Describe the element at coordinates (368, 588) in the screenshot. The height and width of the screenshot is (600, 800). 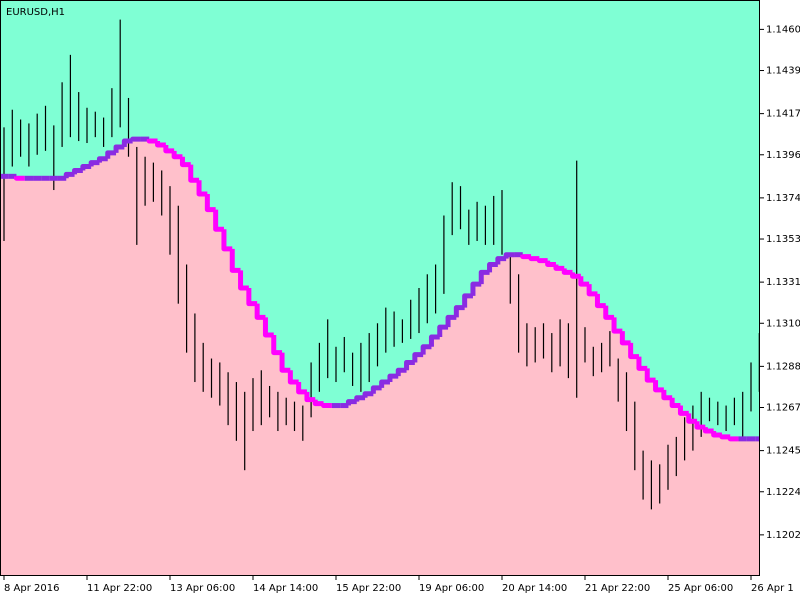
I see `x-tick-label: 15 Apr 22:00` at that location.